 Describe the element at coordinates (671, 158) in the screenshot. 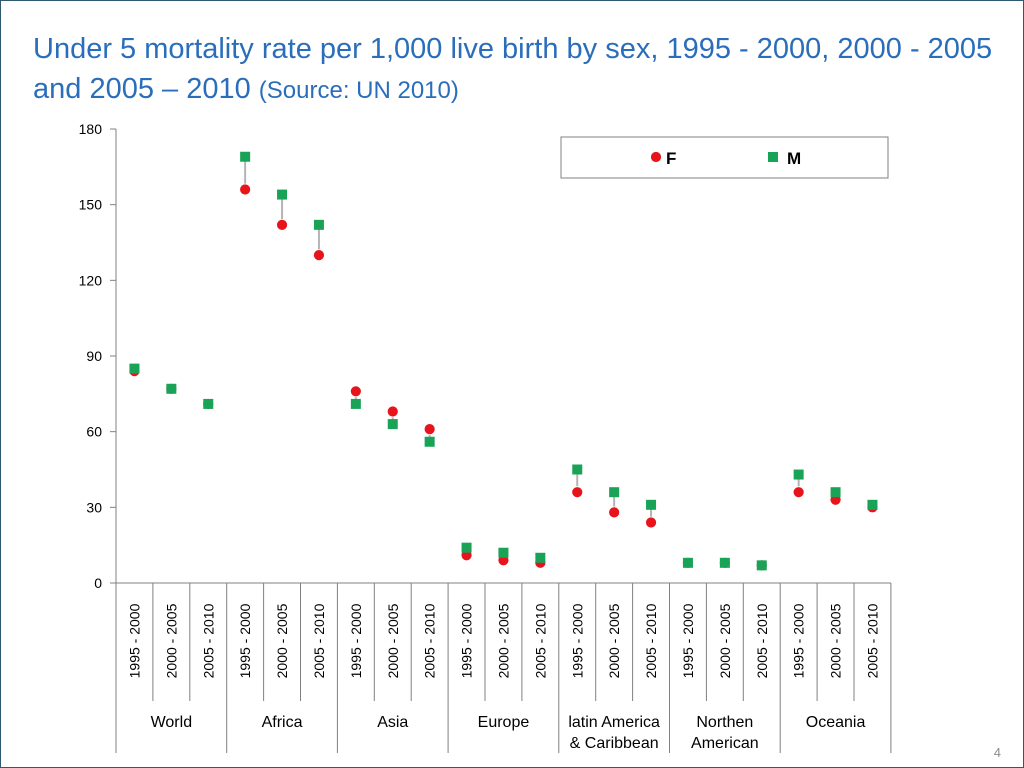

I see `legend-female-label: F` at that location.